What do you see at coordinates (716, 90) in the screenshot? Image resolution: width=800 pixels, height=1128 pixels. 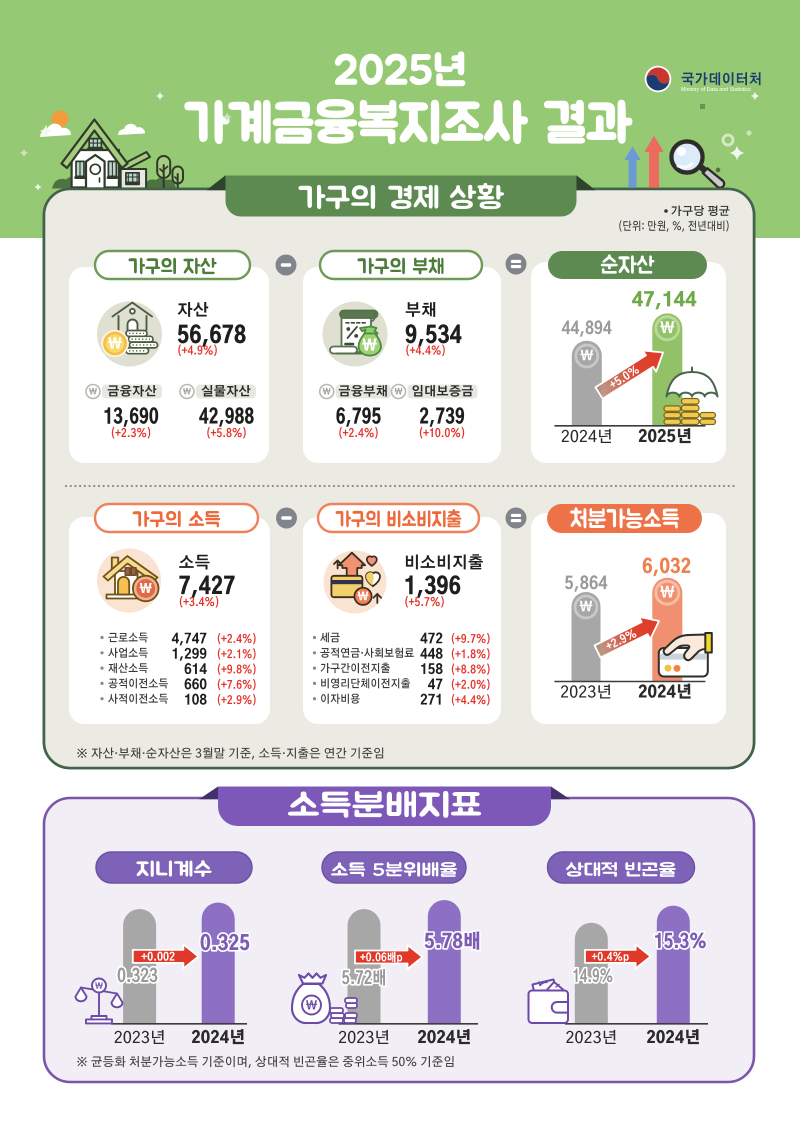 I see `svg-text:Ministry of Data and Statistic: Ministry of Data and Statistics` at bounding box center [716, 90].